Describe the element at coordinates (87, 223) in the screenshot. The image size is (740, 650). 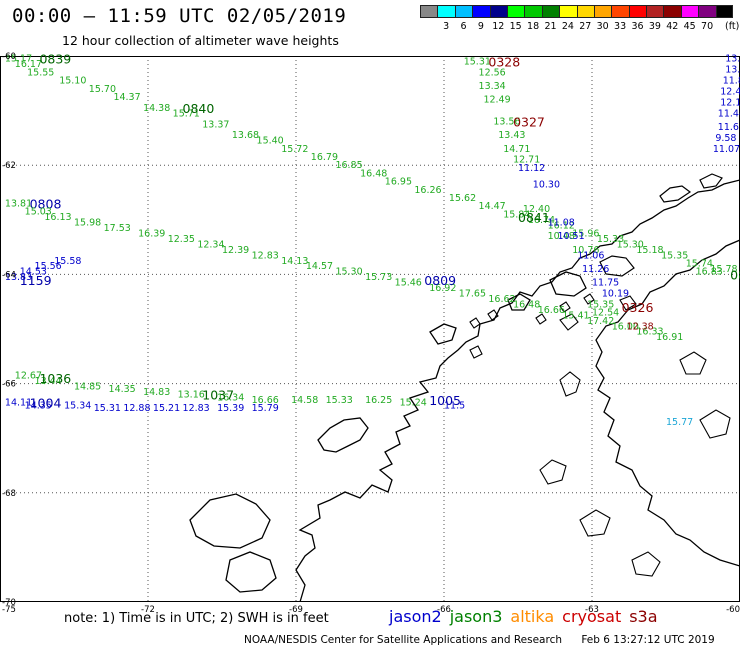
I see `wave-height-value: 15.98` at that location.